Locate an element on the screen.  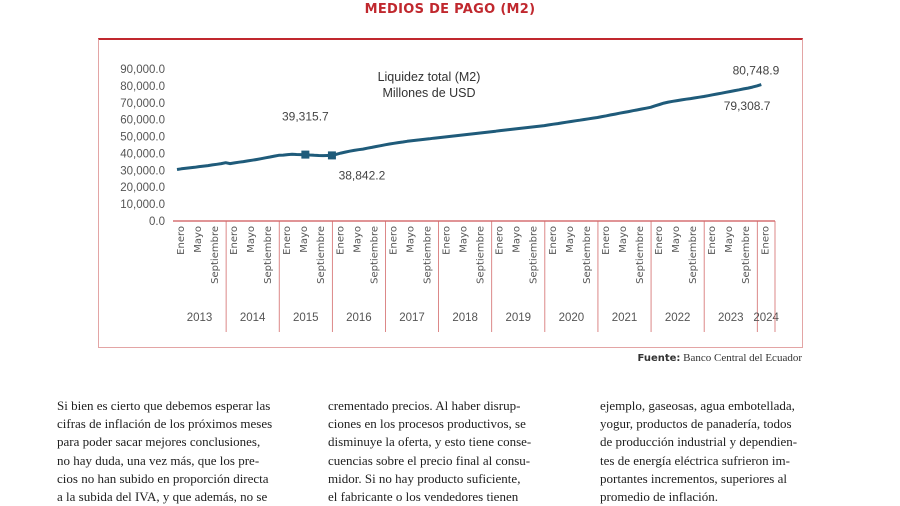
x-year-label: 2016 is located at coordinates (359, 318).